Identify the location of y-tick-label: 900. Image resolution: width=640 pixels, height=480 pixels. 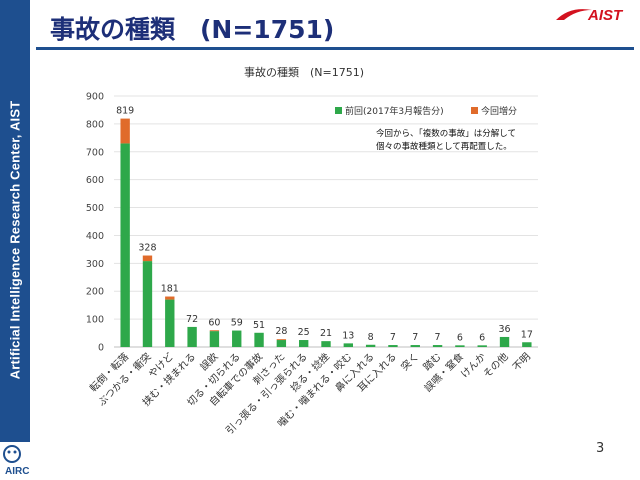
(95, 97).